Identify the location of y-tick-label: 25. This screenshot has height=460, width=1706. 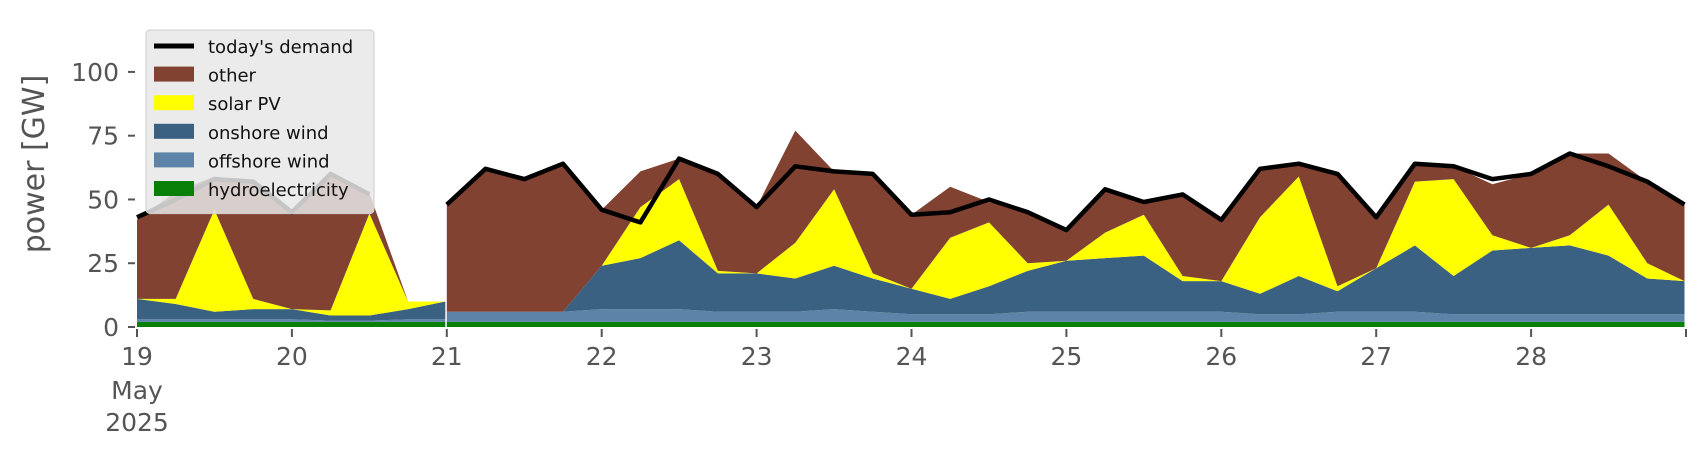
(103, 263).